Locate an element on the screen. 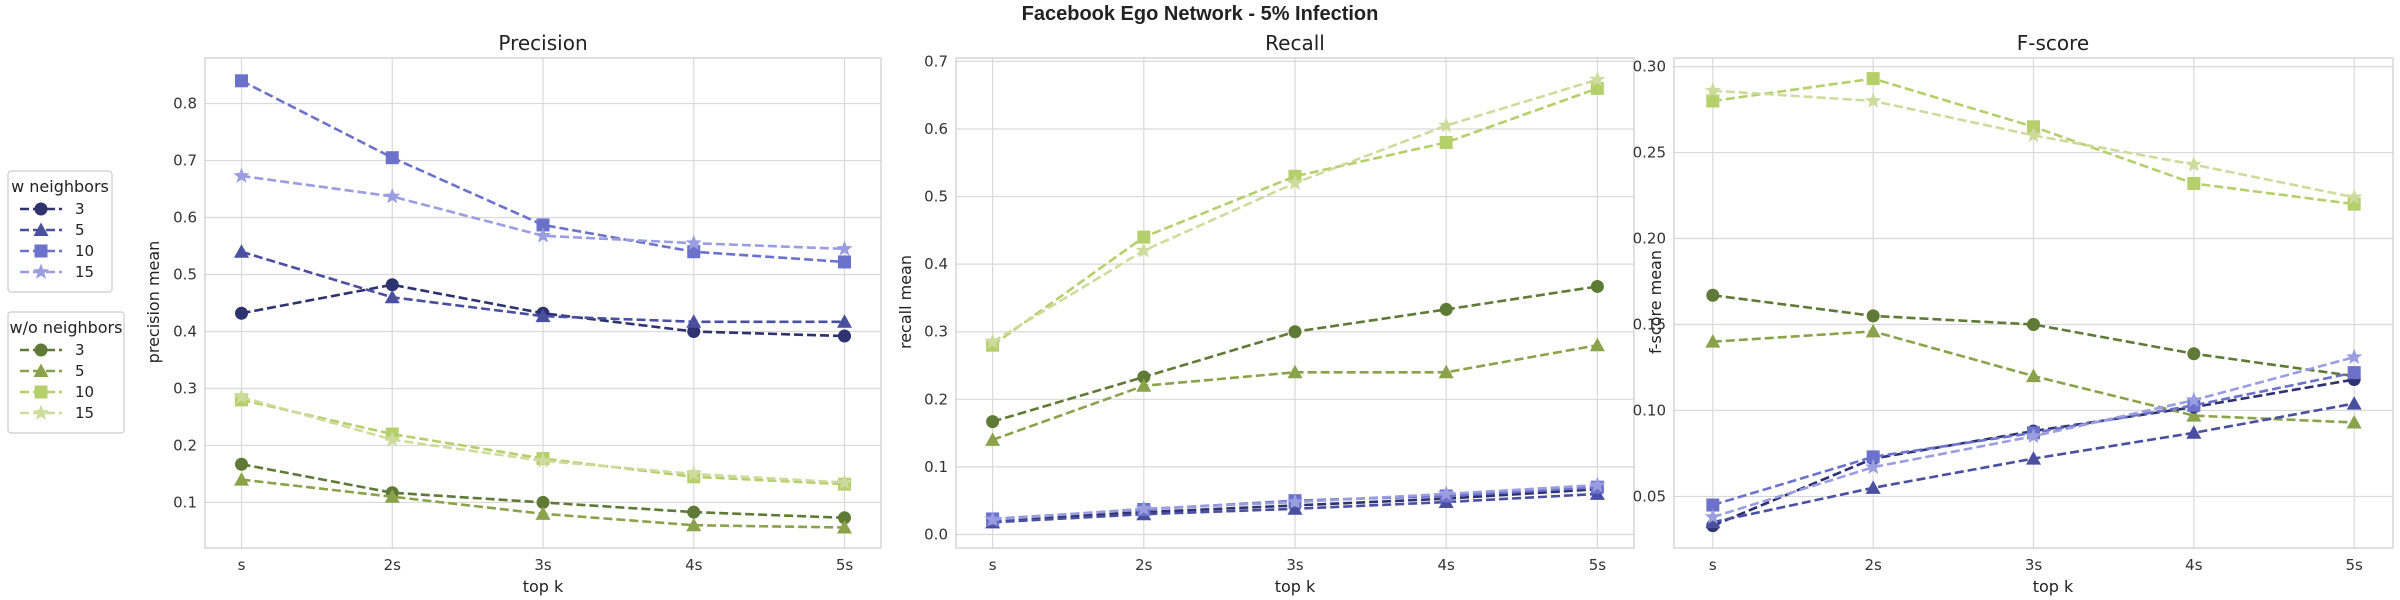  recall-ytick-label: 0.7 is located at coordinates (936, 61).